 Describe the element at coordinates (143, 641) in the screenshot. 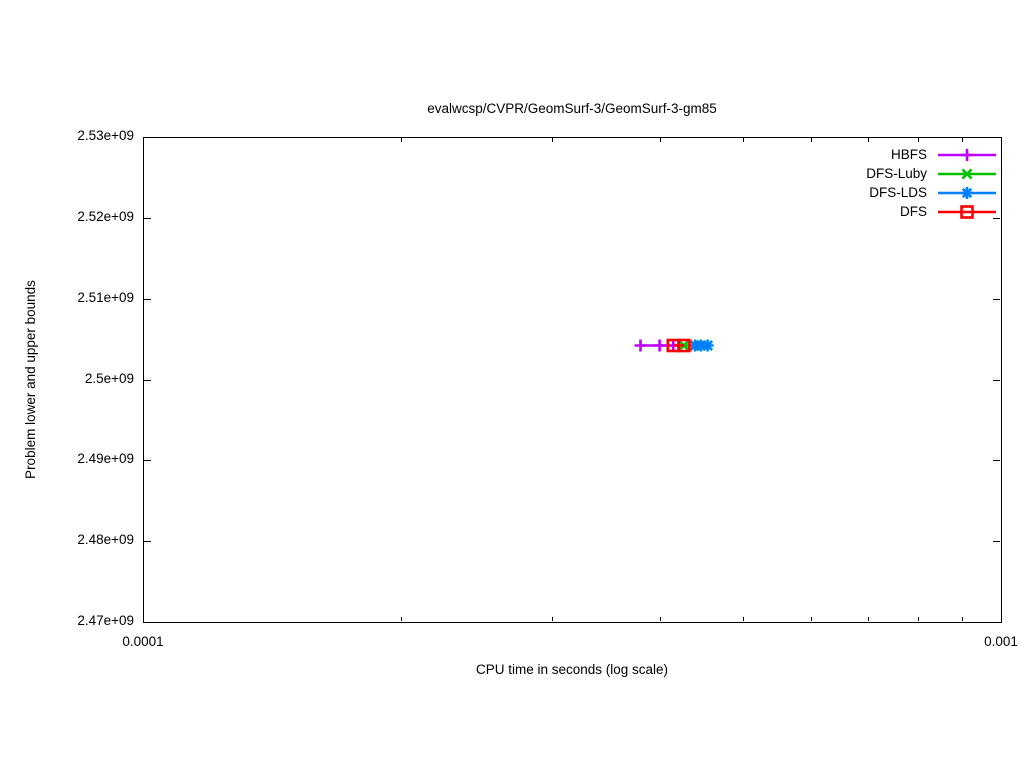

I see `x-tick-label: 0.0001` at that location.